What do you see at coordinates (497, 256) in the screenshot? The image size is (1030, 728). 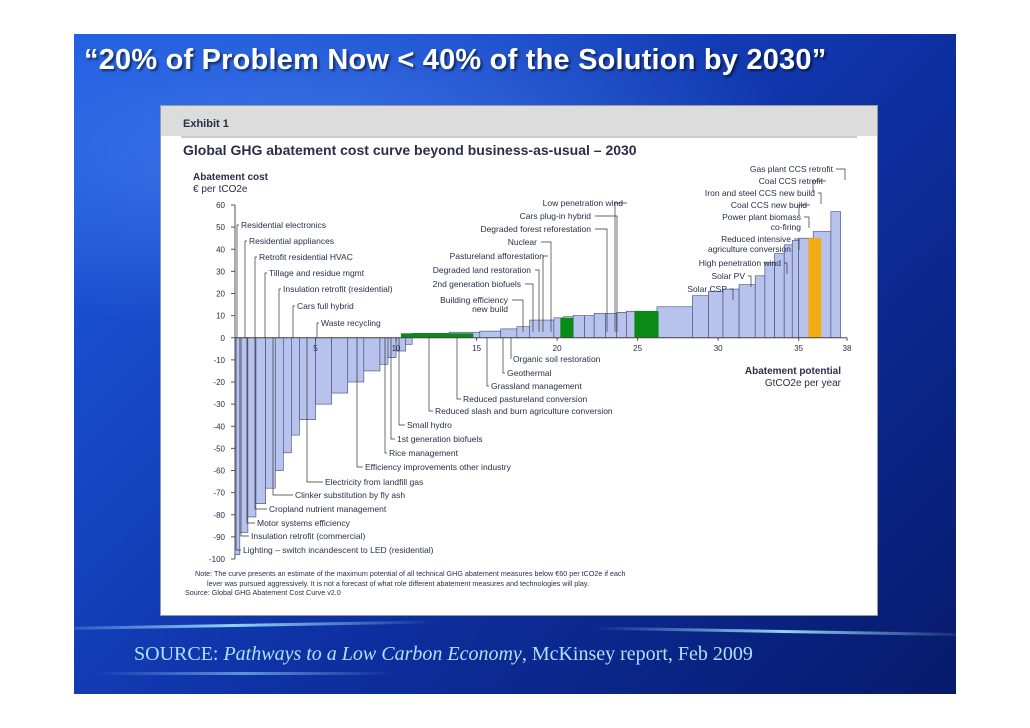 I see `measure-label: Pastureland afforestation` at bounding box center [497, 256].